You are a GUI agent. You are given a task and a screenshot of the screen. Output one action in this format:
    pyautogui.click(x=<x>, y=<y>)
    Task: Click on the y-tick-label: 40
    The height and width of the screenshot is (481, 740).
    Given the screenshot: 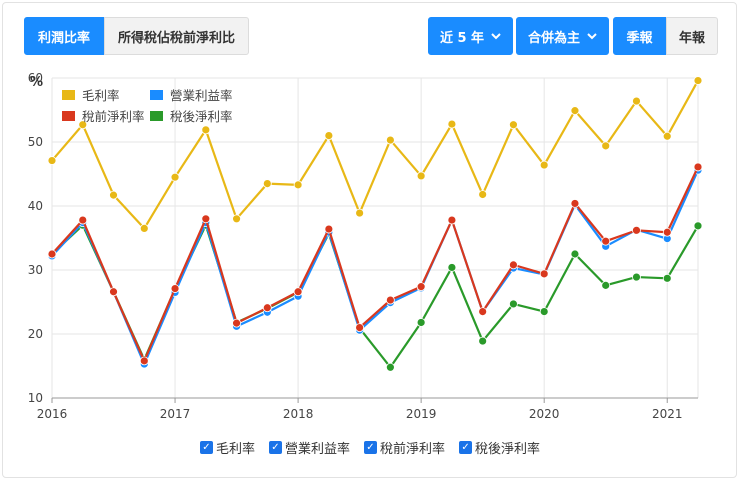 What is the action you would take?
    pyautogui.click(x=35, y=206)
    